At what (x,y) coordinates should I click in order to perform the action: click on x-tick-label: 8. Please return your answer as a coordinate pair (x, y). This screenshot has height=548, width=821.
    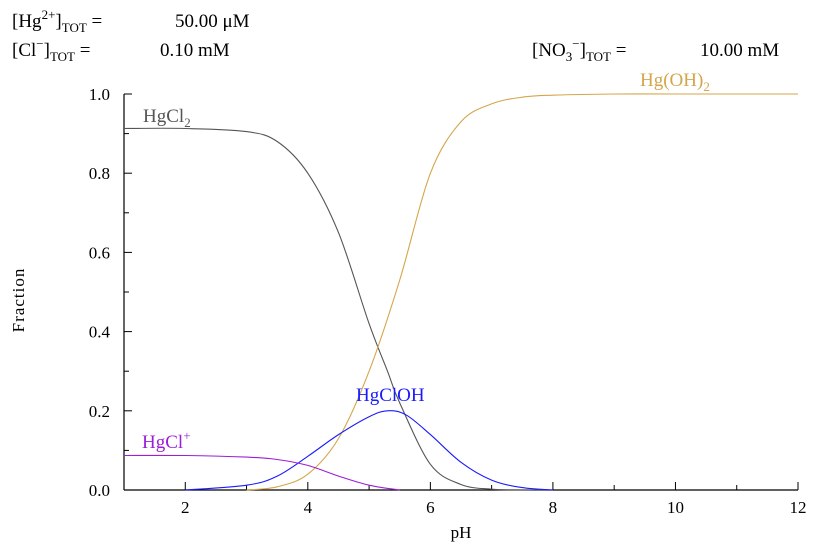
    Looking at the image, I should click on (553, 507).